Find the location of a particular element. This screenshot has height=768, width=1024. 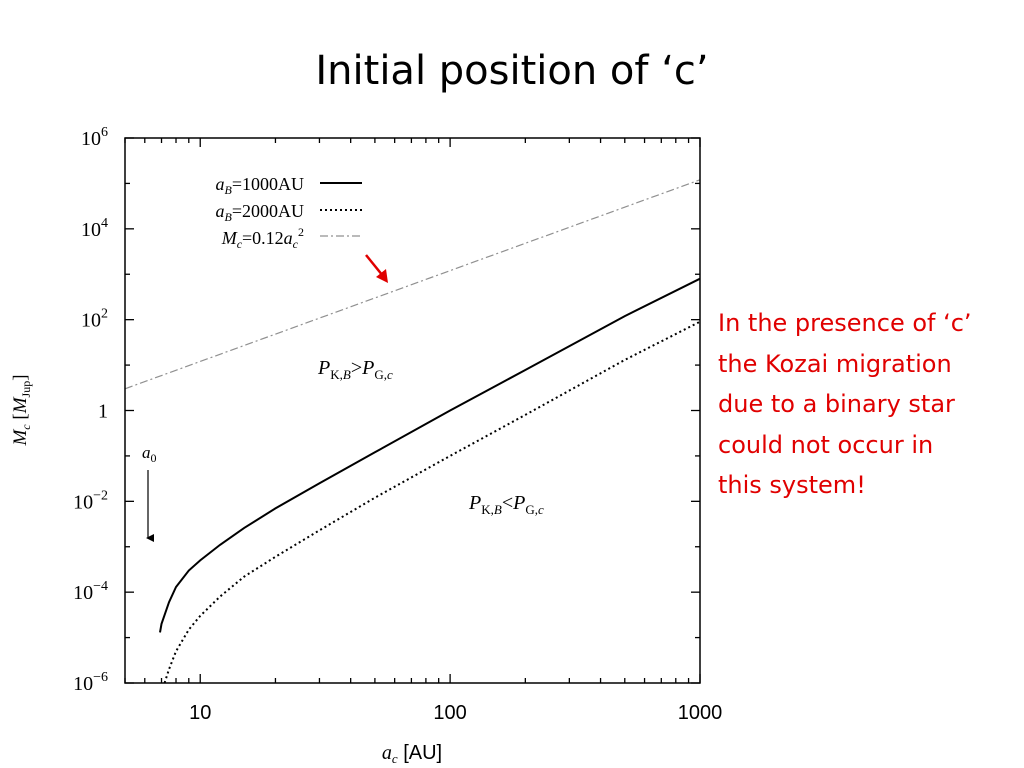

y-axis-label: Mc [MJup] is located at coordinates (21, 410).